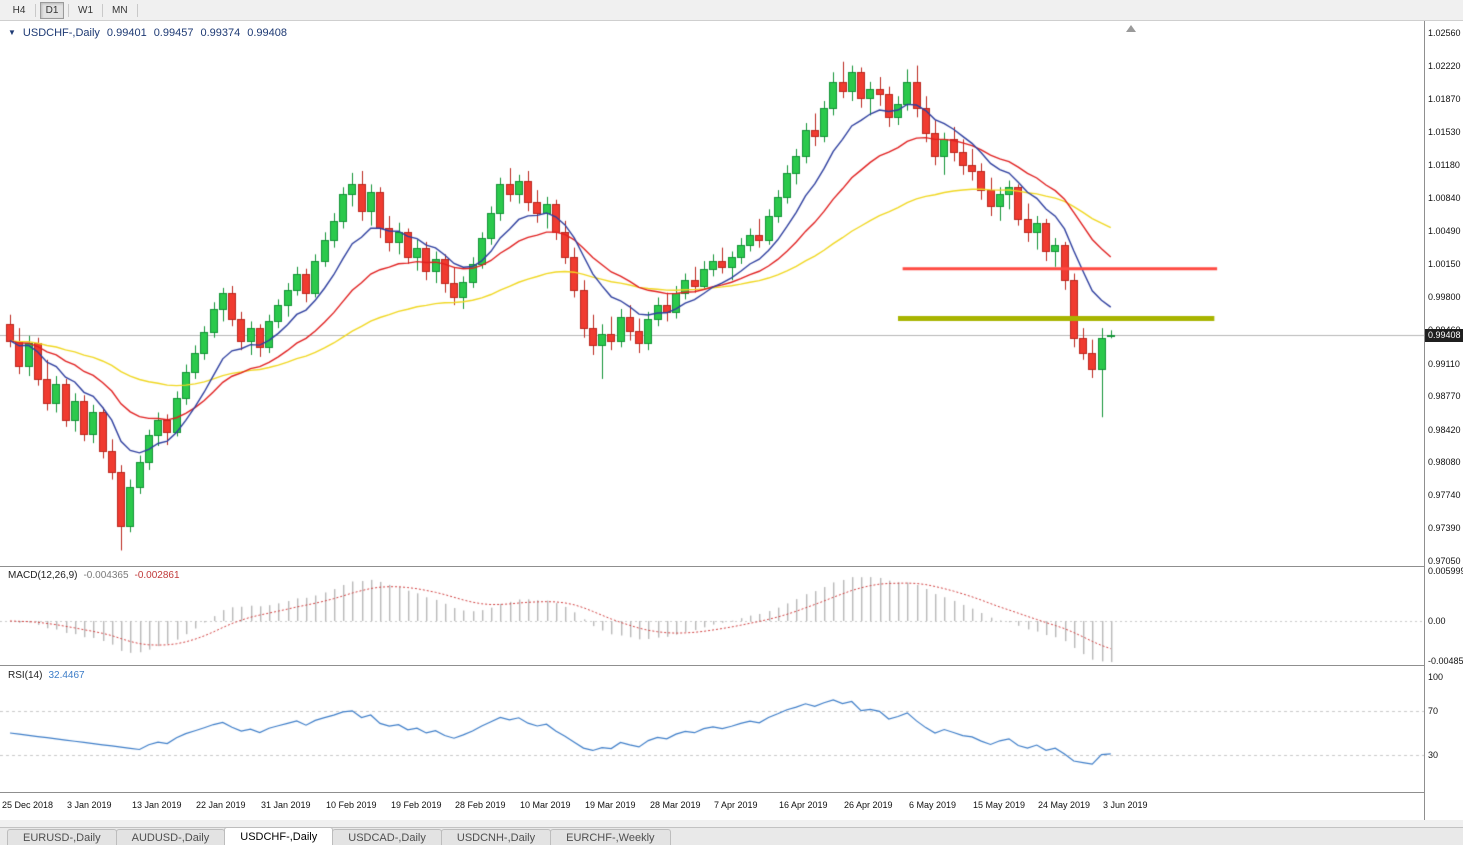 The image size is (1463, 845). Describe the element at coordinates (120, 10) in the screenshot. I see `timeframe-button-mn: MN` at that location.